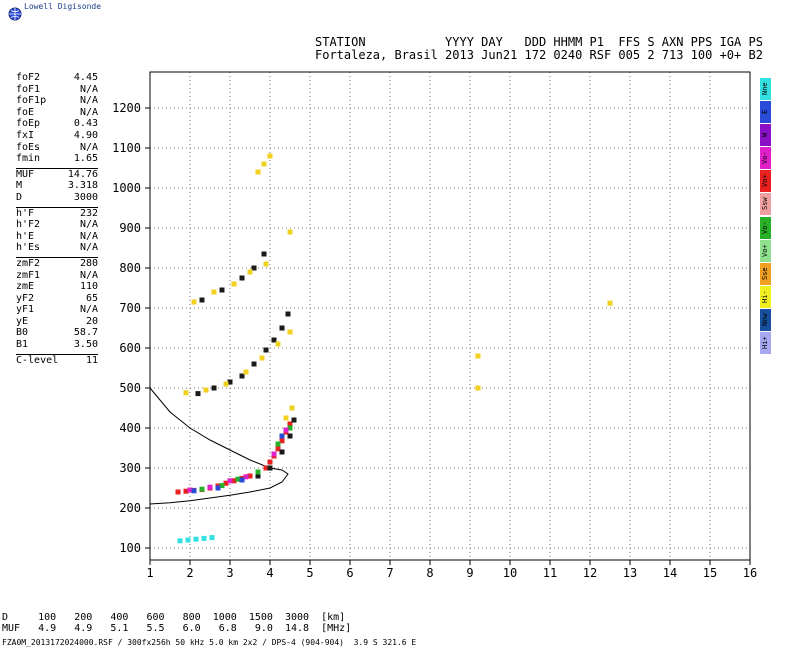 Image resolution: width=800 pixels, height=650 pixels. Describe the element at coordinates (57, 198) in the screenshot. I see `param-row: D 3000` at that location.